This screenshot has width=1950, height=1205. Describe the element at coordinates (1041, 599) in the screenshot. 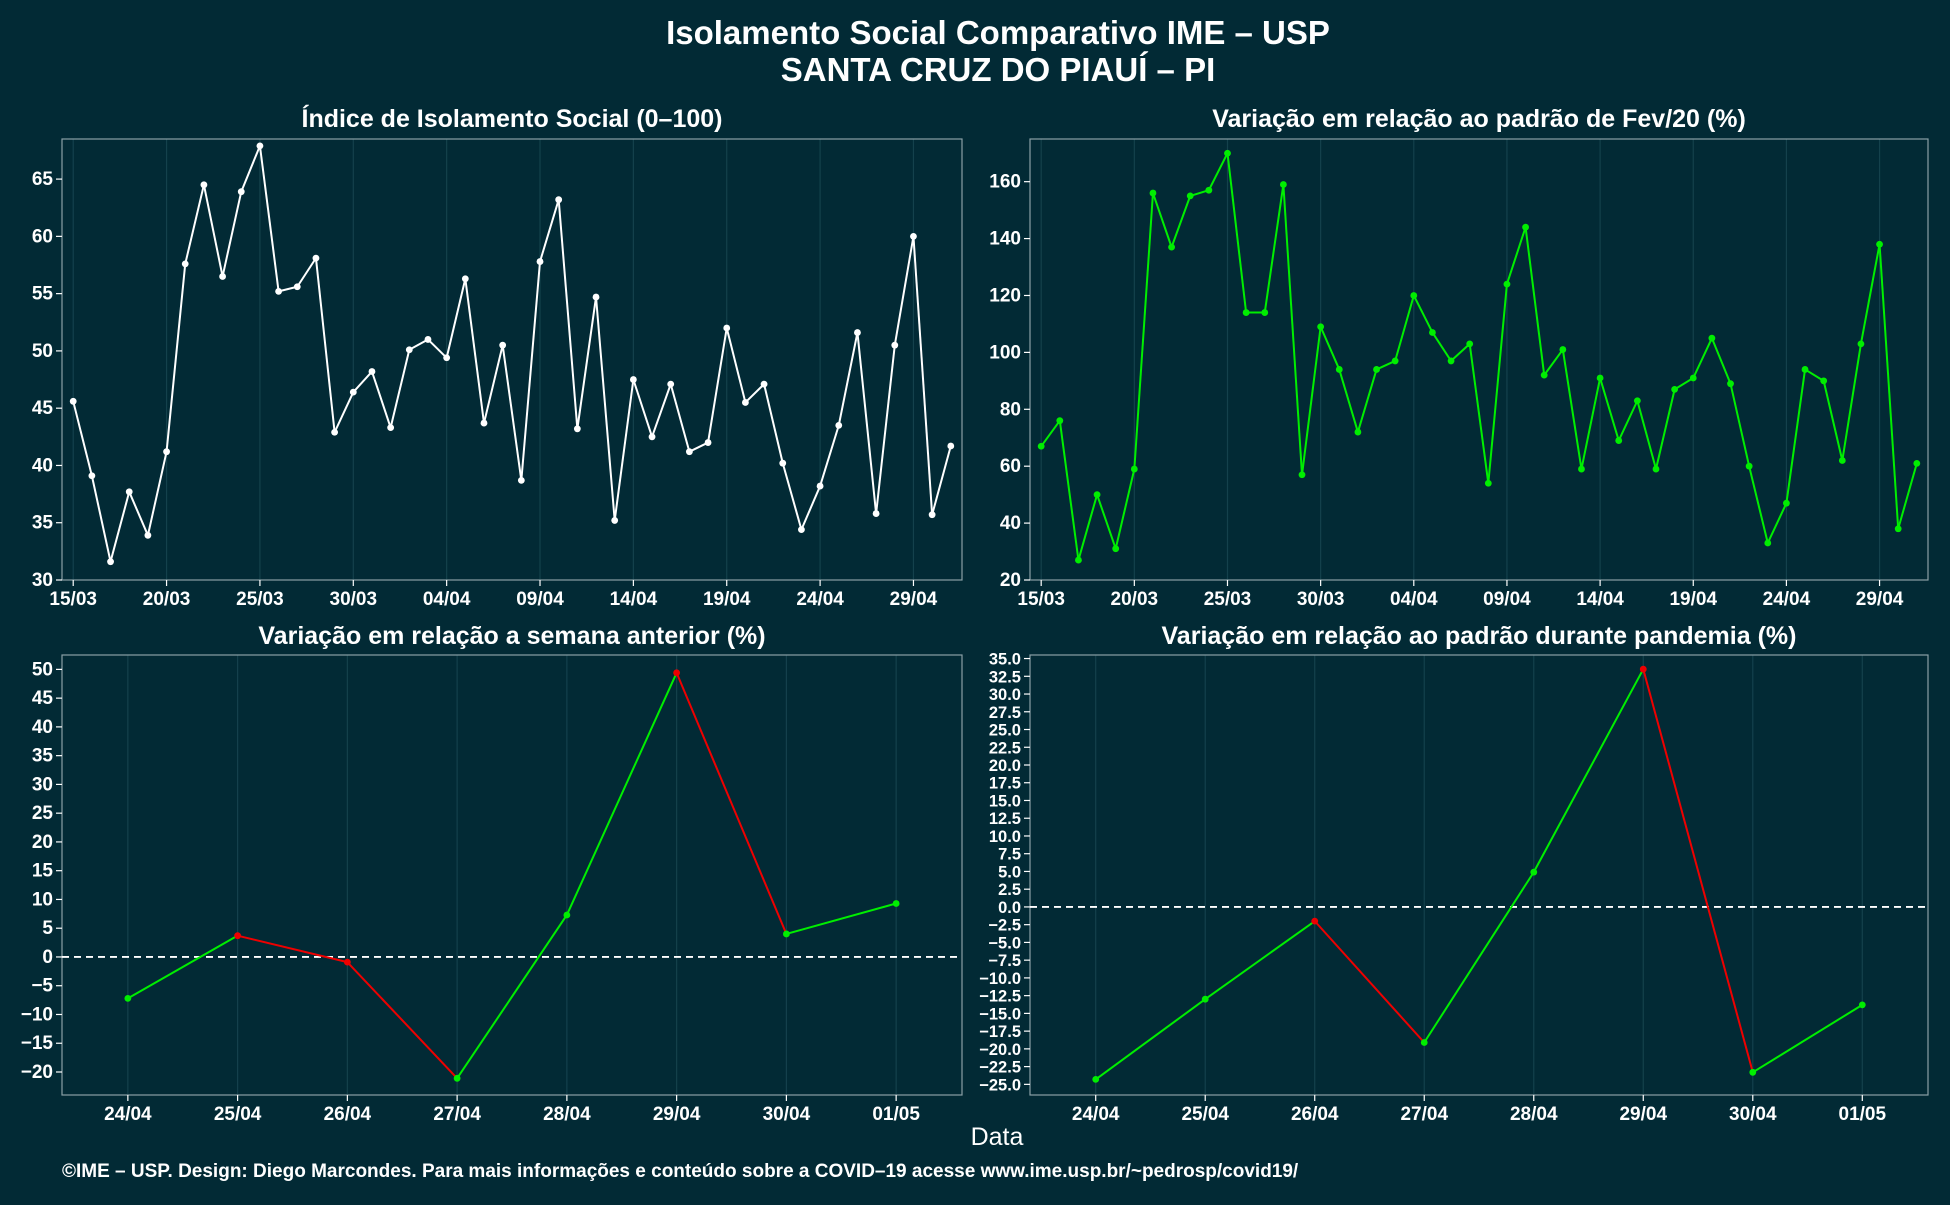

I see `x-tick-label: 15/03` at that location.